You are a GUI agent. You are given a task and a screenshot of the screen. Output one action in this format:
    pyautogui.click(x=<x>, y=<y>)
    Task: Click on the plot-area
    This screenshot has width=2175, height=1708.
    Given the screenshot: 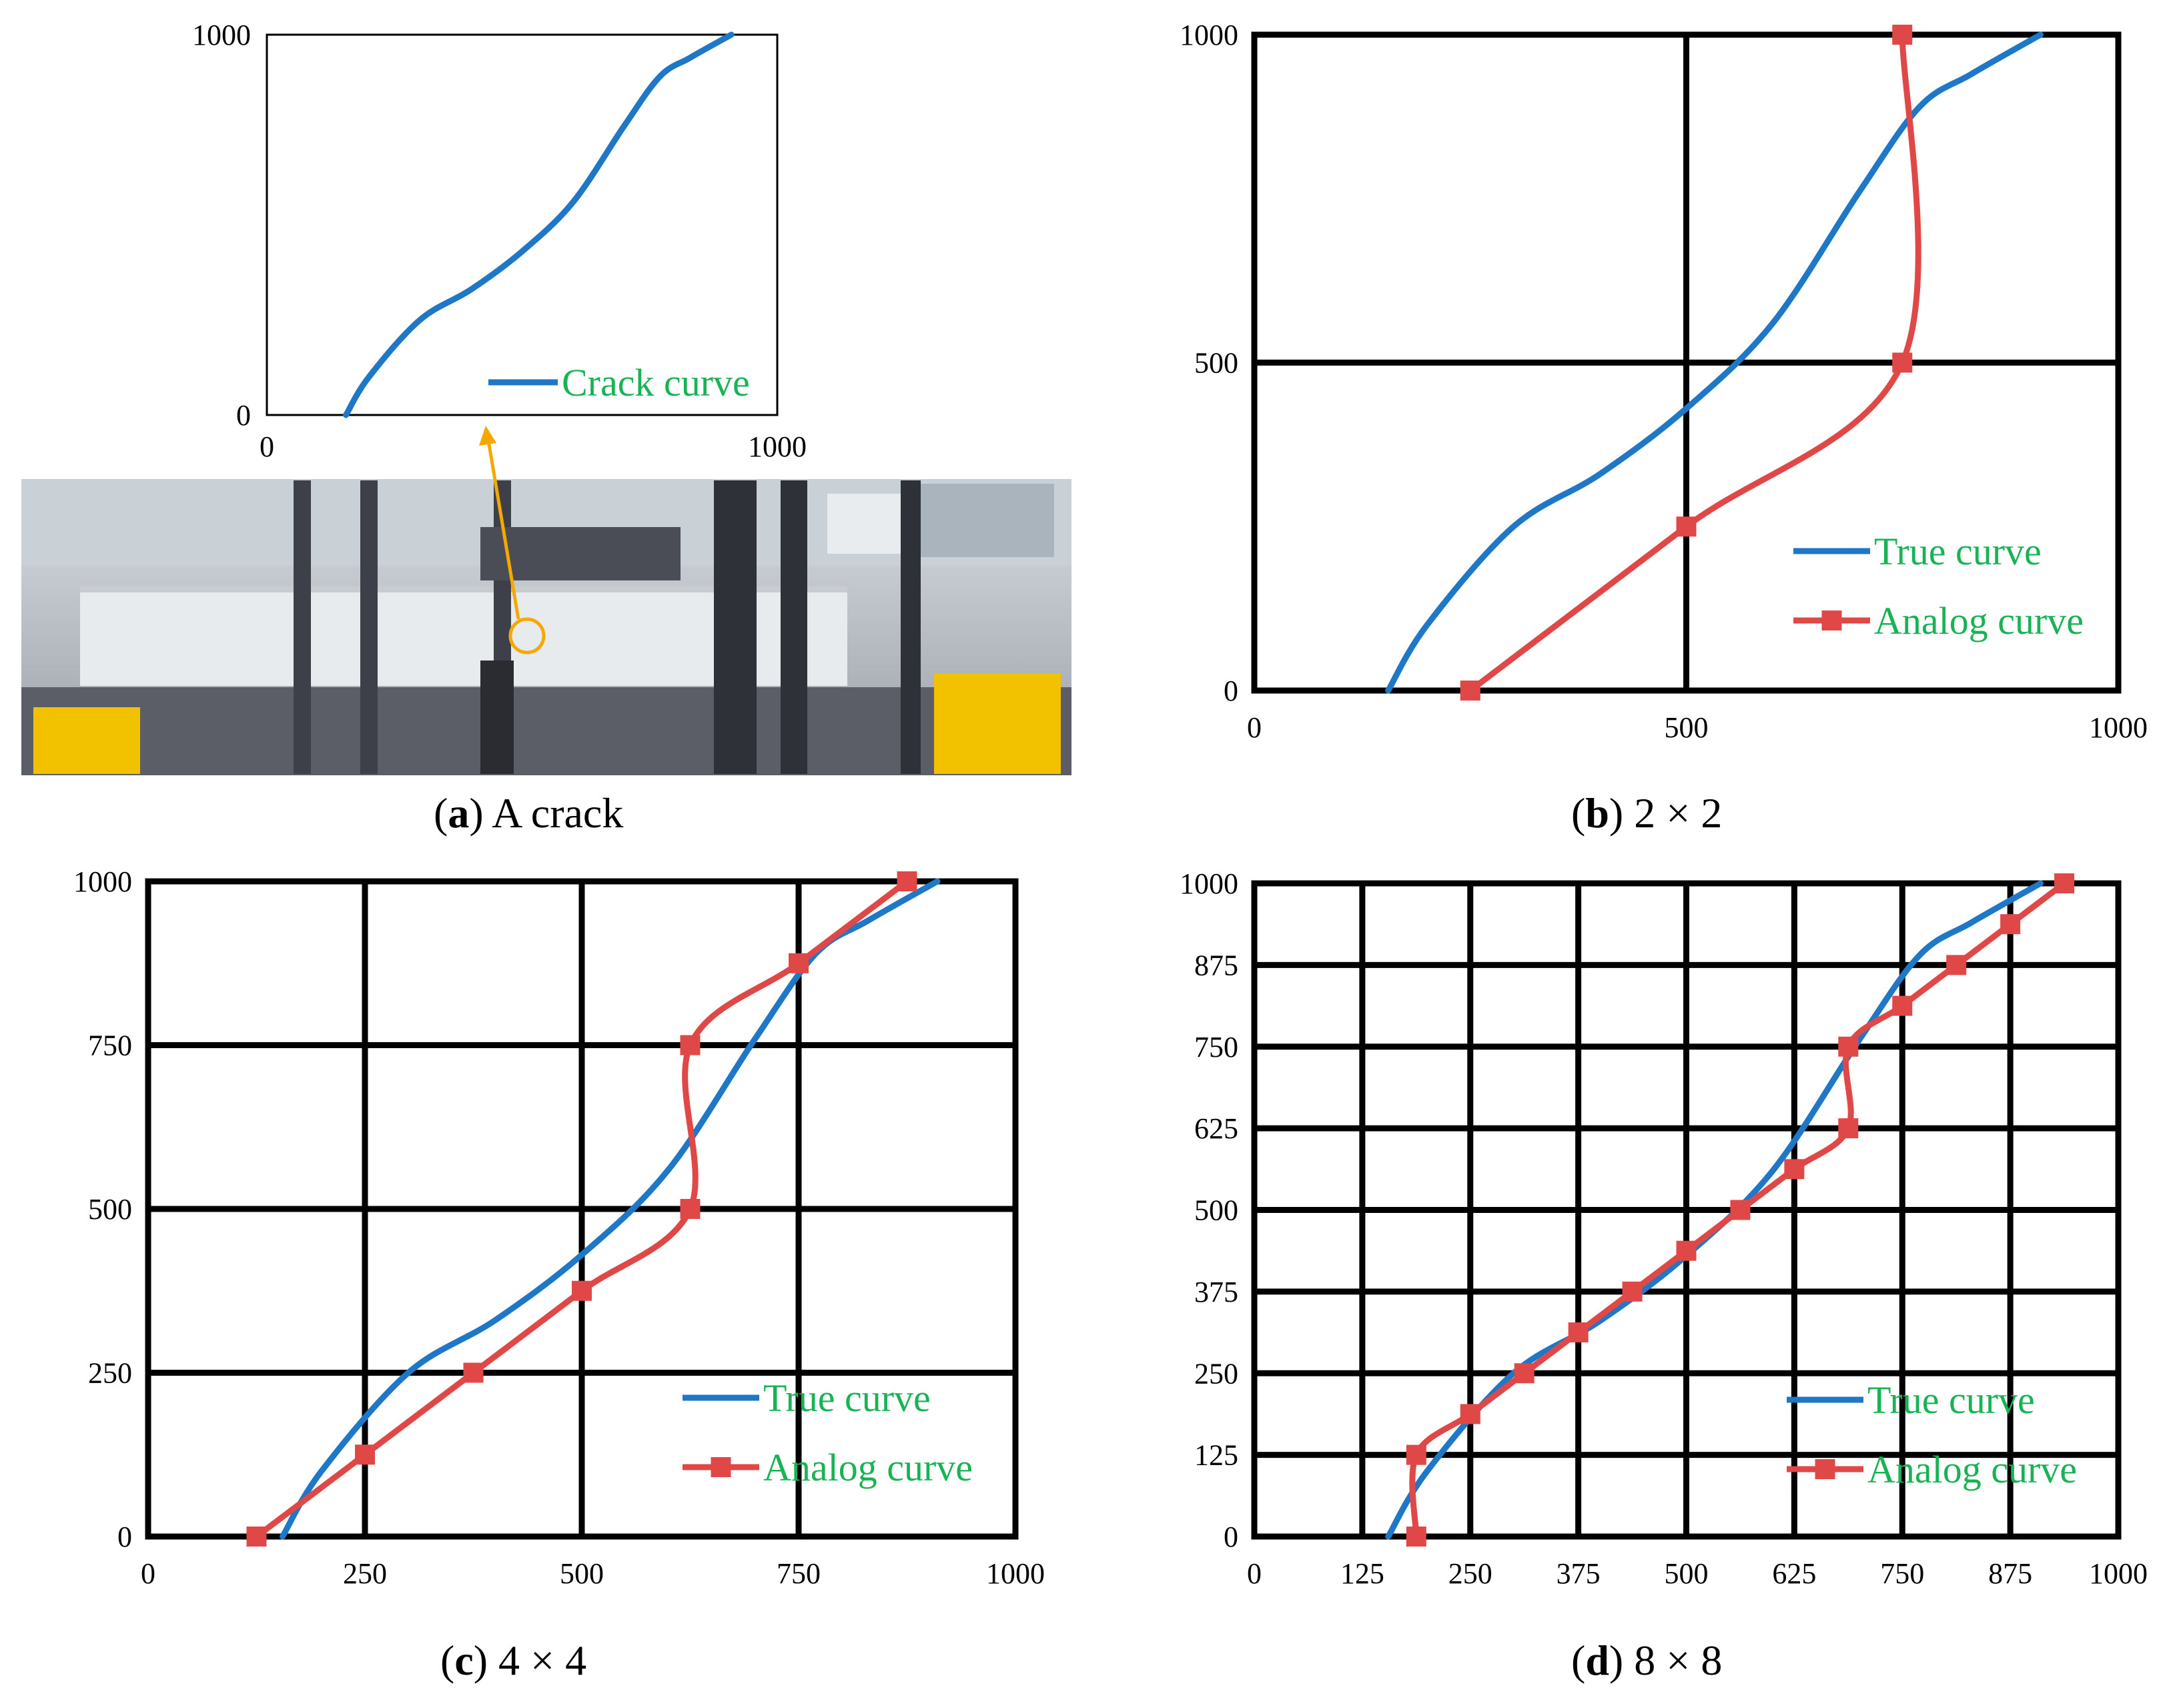 What is the action you would take?
    pyautogui.click(x=522, y=225)
    